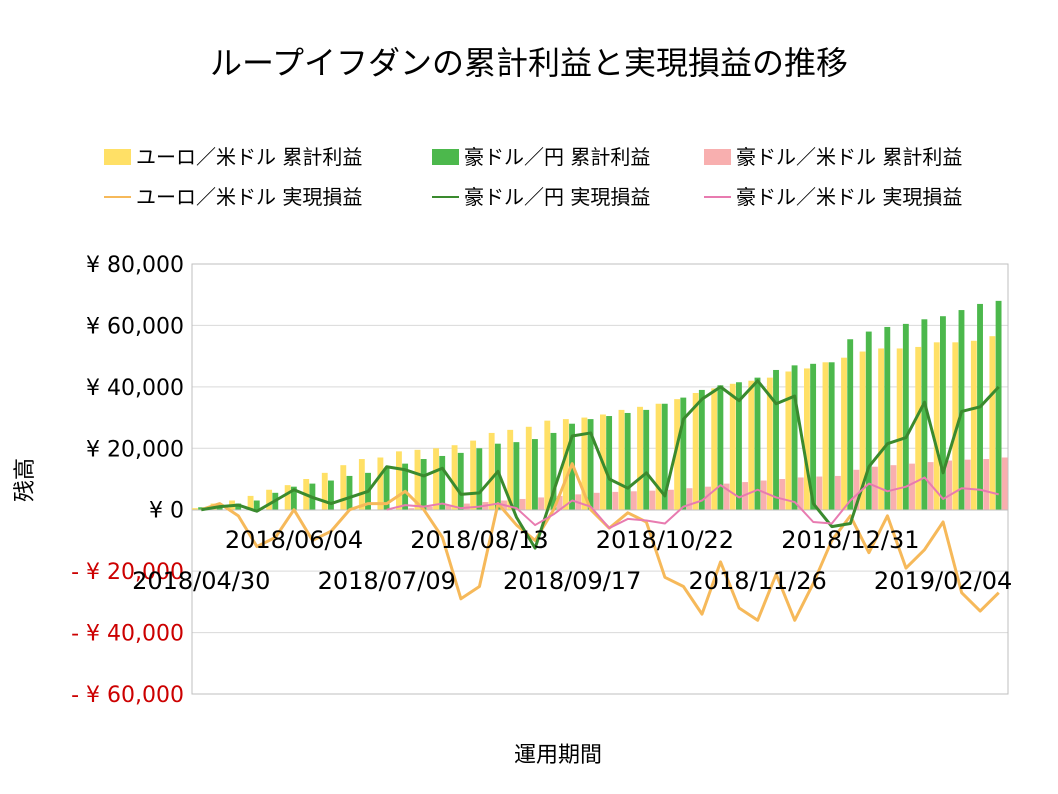  I want to click on x-tick-label: 2018/10/22, so click(665, 540).